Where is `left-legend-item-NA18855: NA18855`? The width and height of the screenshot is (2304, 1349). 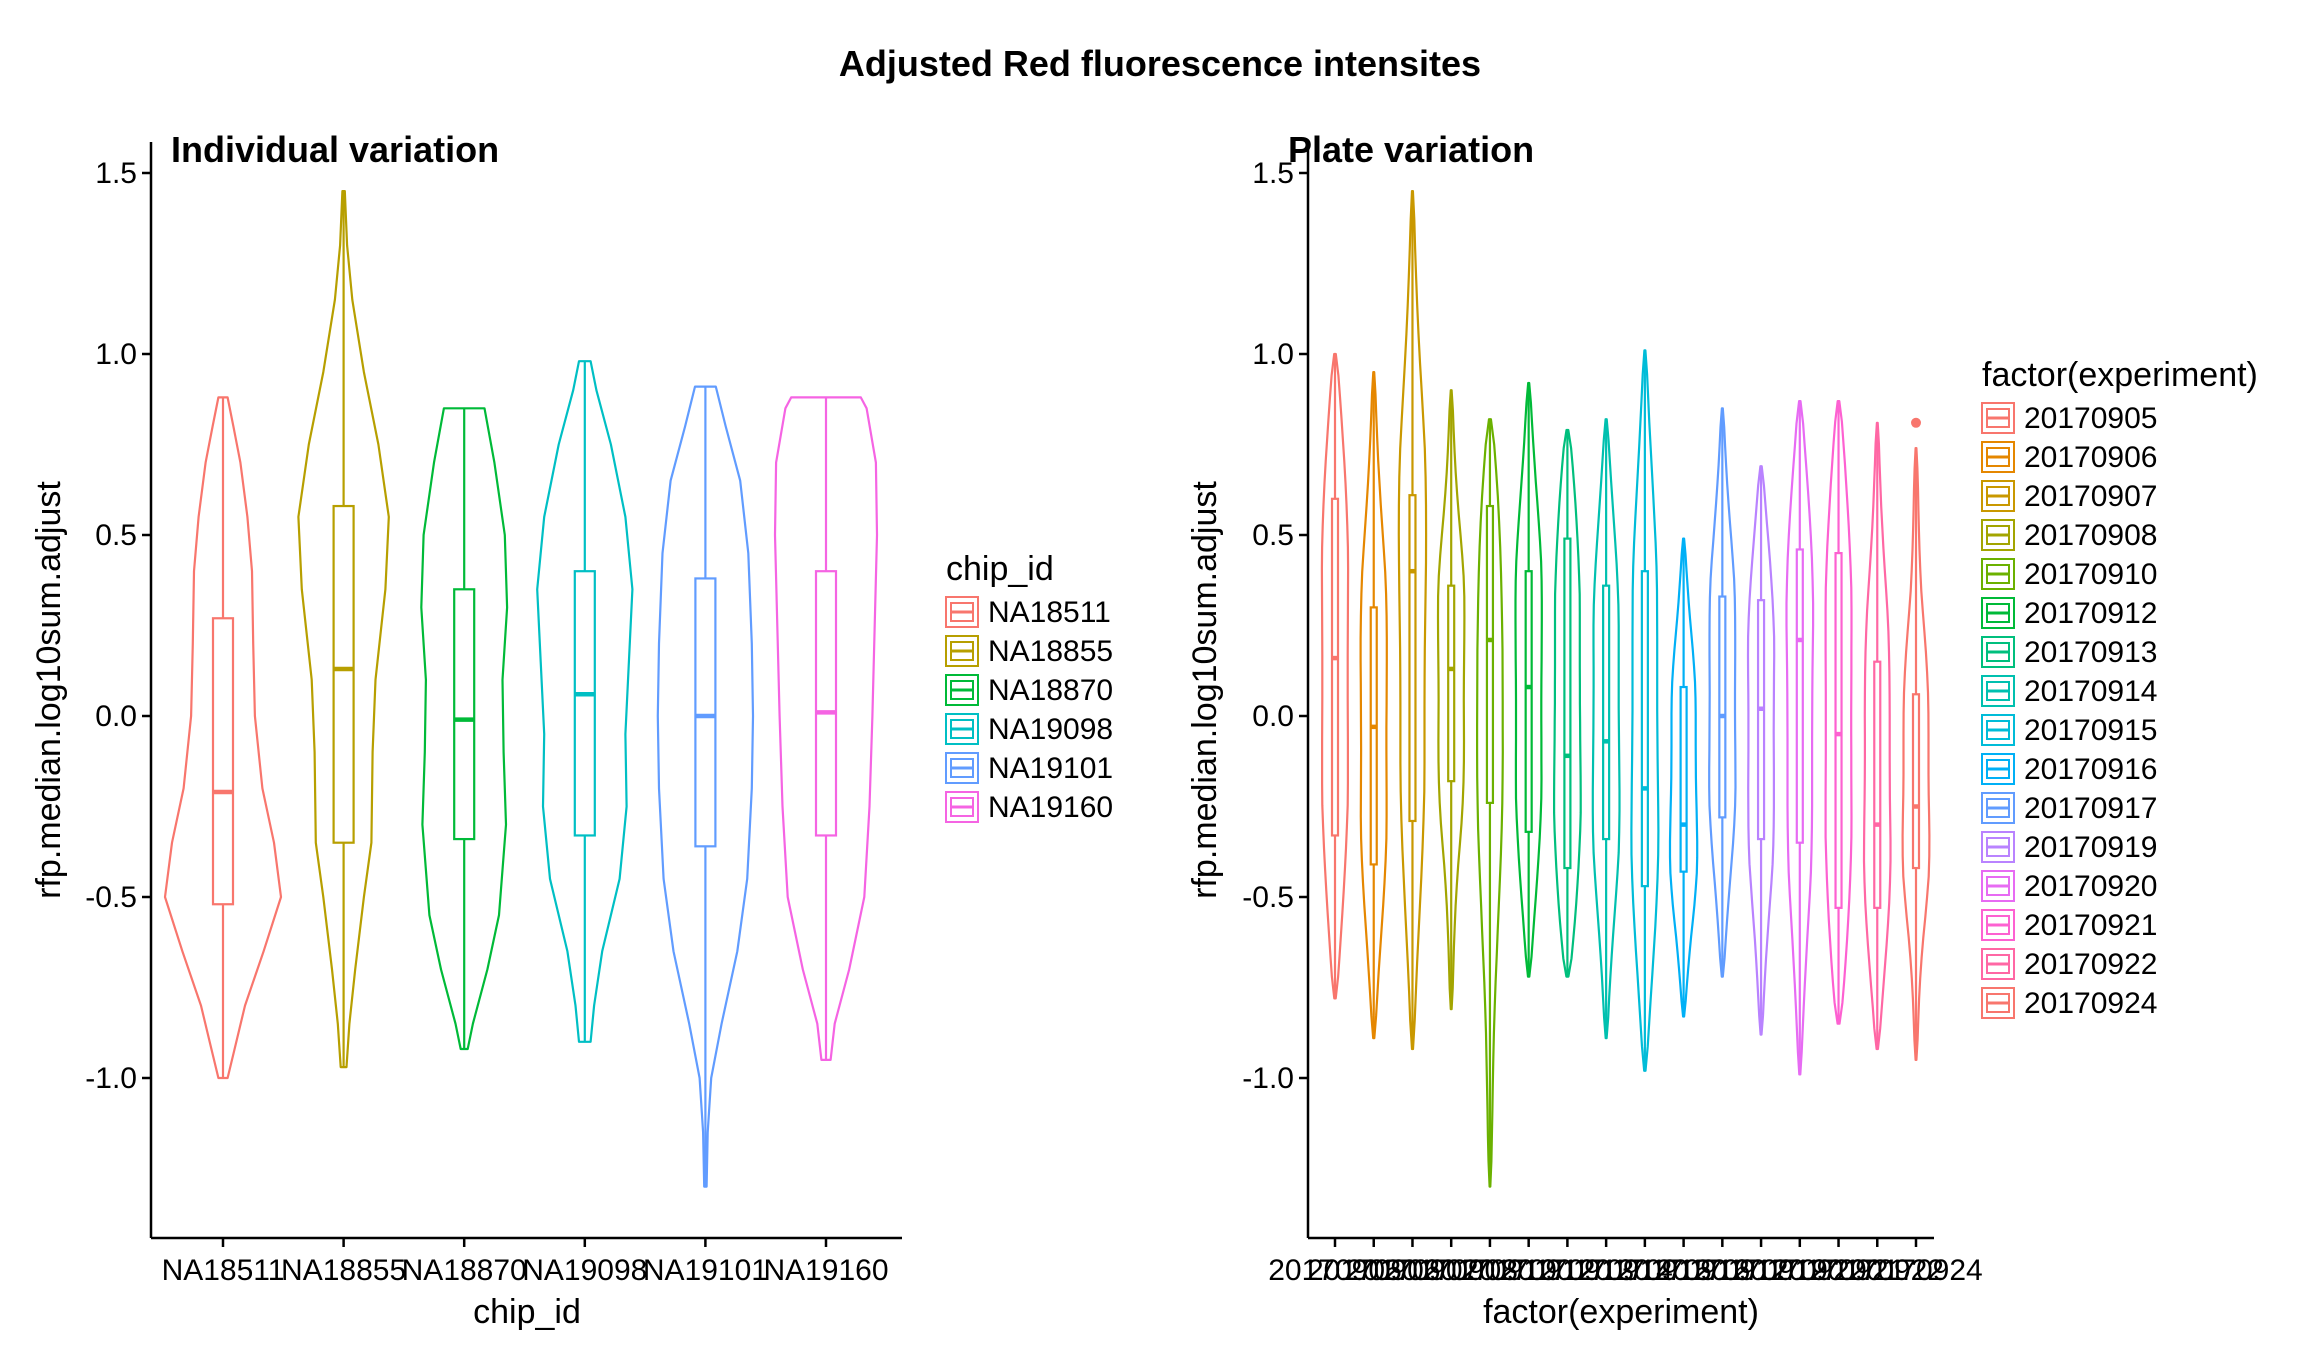
left-legend-item-NA18855: NA18855 is located at coordinates (1029, 651).